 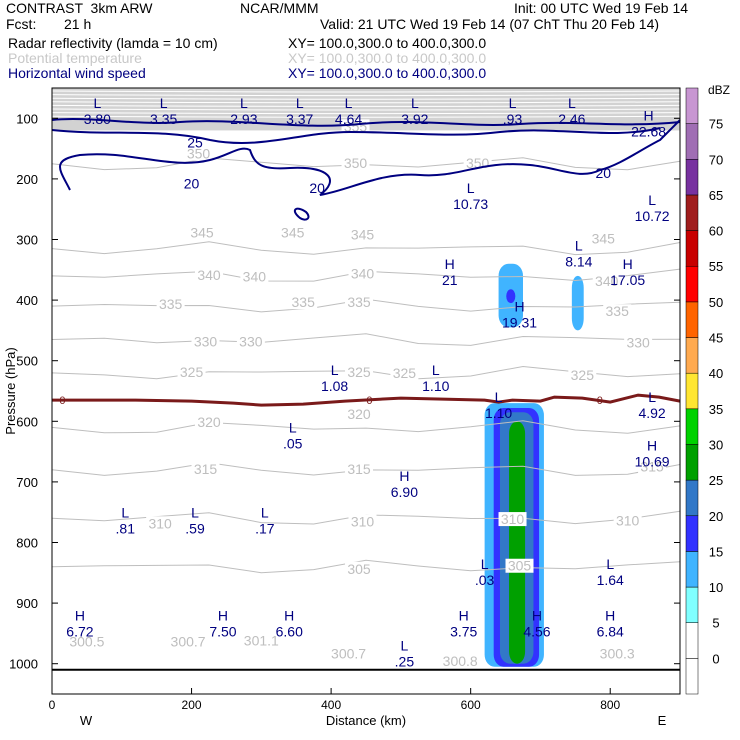 What do you see at coordinates (627, 280) in the screenshot?
I see `hl-value-13: 17.05` at bounding box center [627, 280].